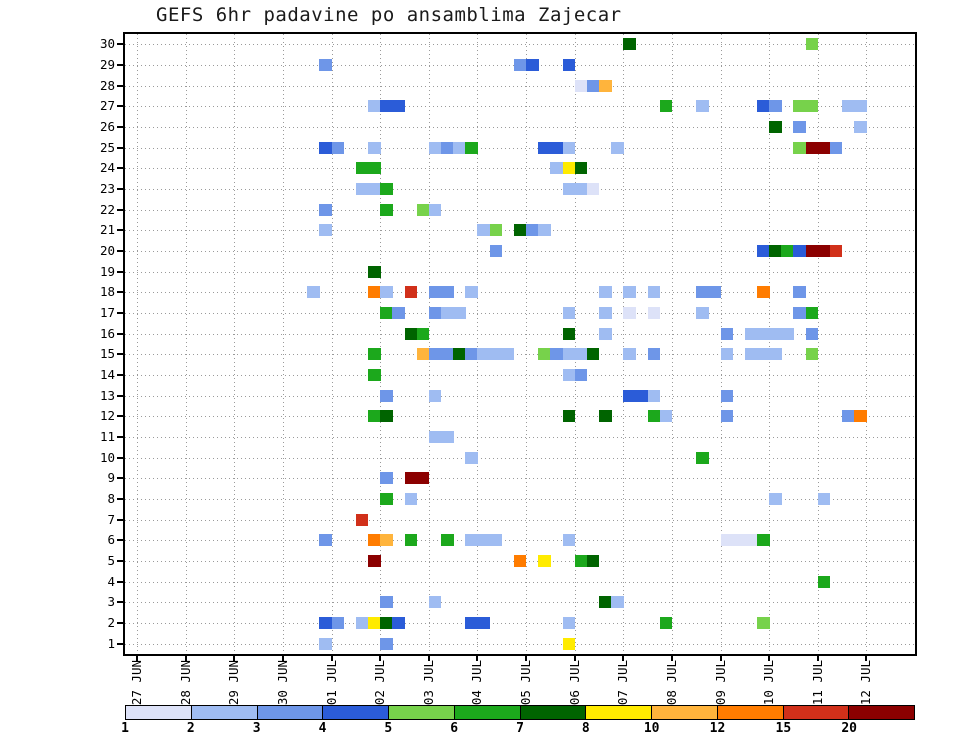 This screenshot has height=742, width=960. I want to click on colorbar-tick-label: 2, so click(190, 728).